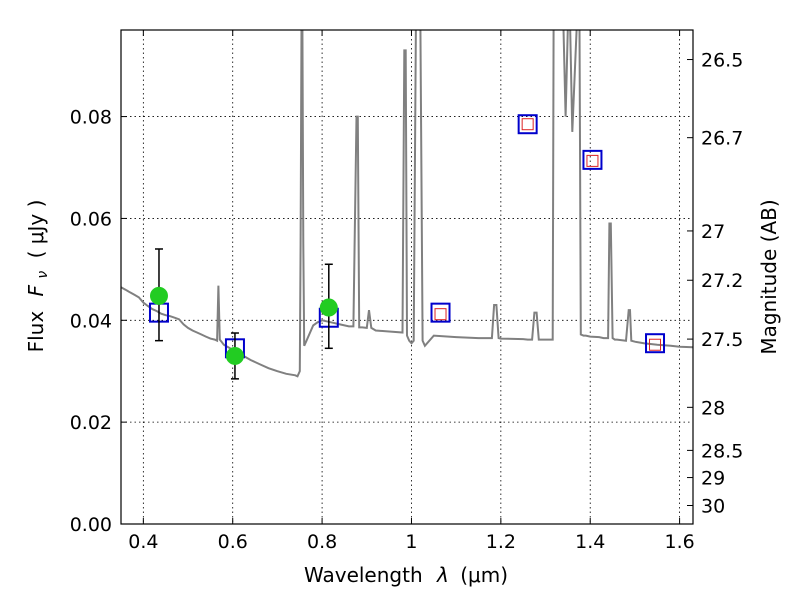 Image resolution: width=800 pixels, height=600 pixels. Describe the element at coordinates (713, 479) in the screenshot. I see `magnitude-tick-label: 29` at that location.